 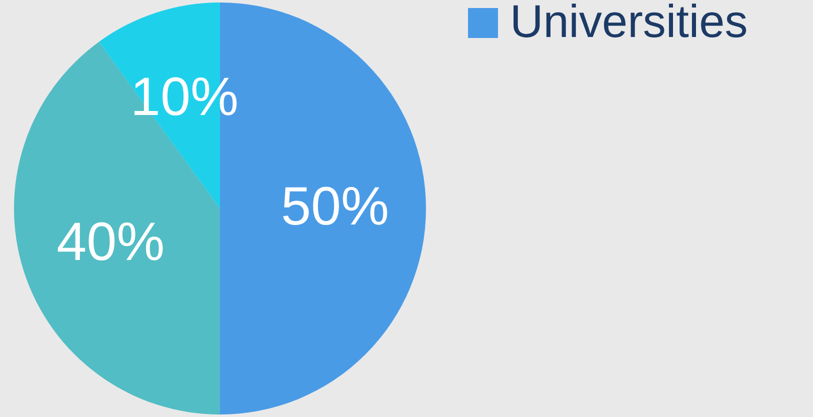 What do you see at coordinates (110, 242) in the screenshot?
I see `data-label: 40%` at bounding box center [110, 242].